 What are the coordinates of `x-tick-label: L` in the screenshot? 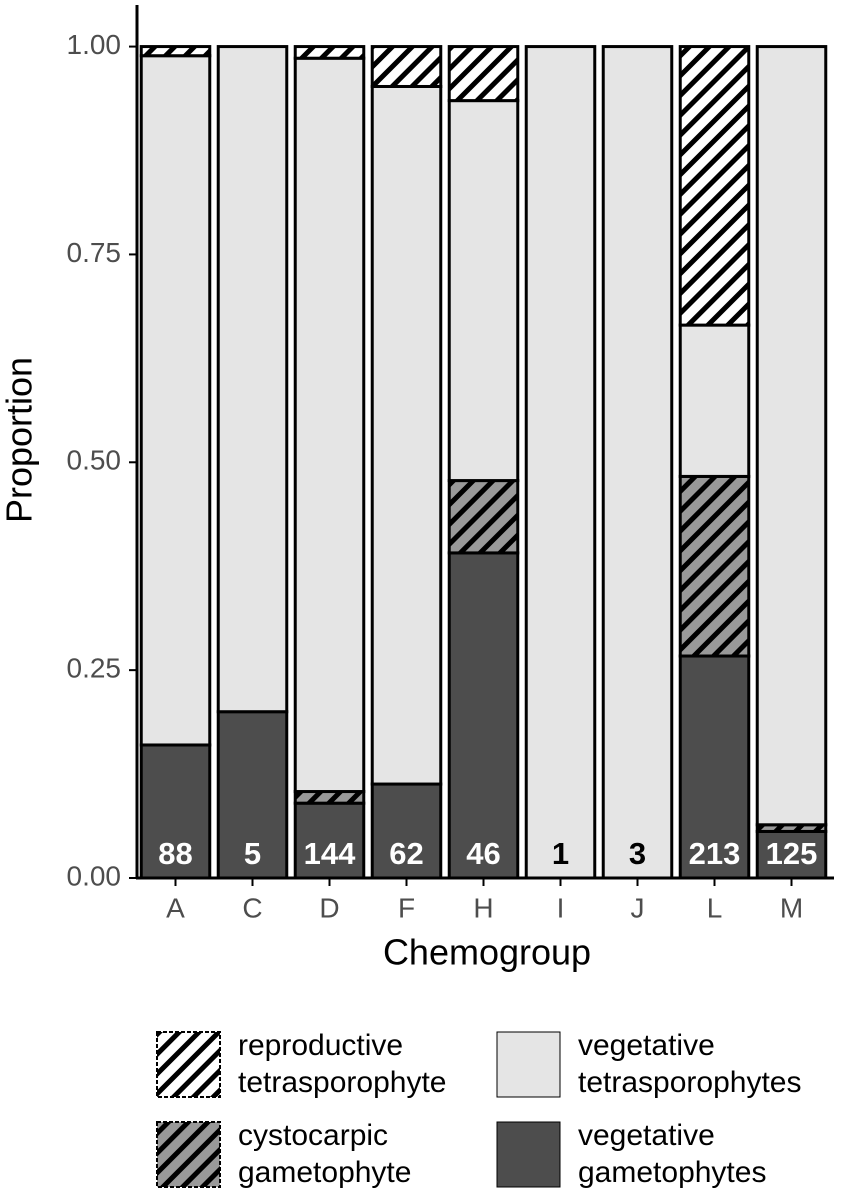 It's located at (715, 907).